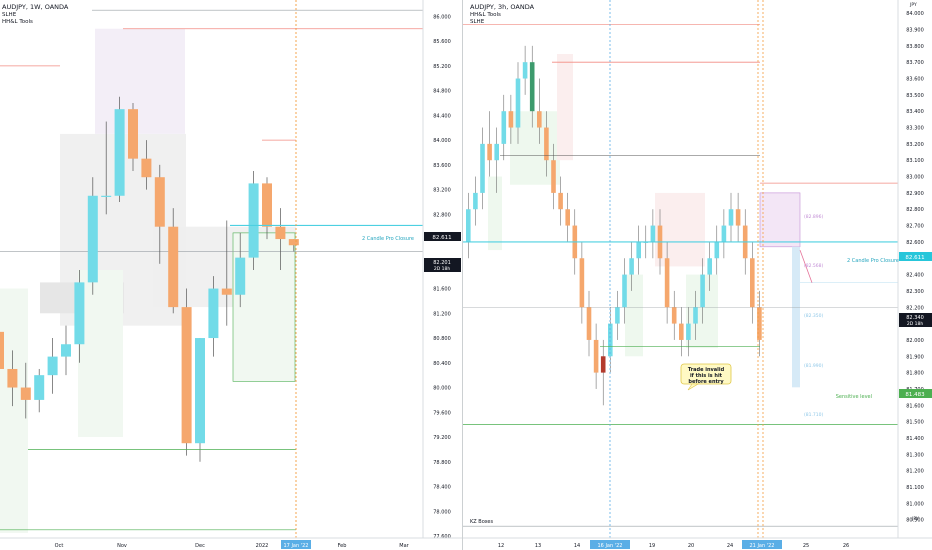 Image resolution: width=932 pixels, height=550 pixels. I want to click on left-date-marker-badge, so click(296, 544).